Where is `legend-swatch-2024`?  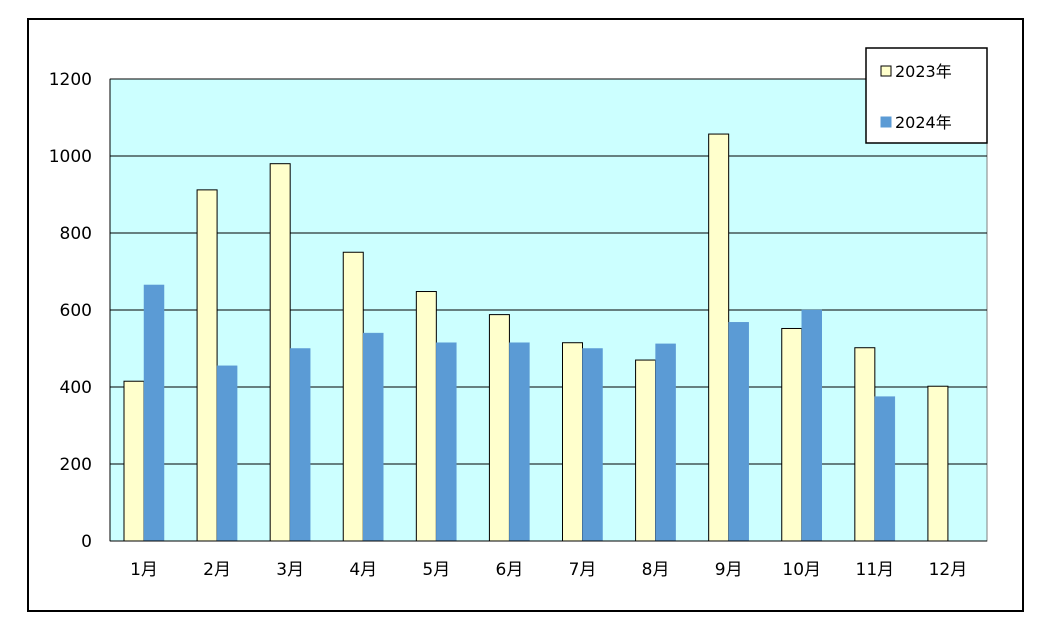
legend-swatch-2024 is located at coordinates (886, 122).